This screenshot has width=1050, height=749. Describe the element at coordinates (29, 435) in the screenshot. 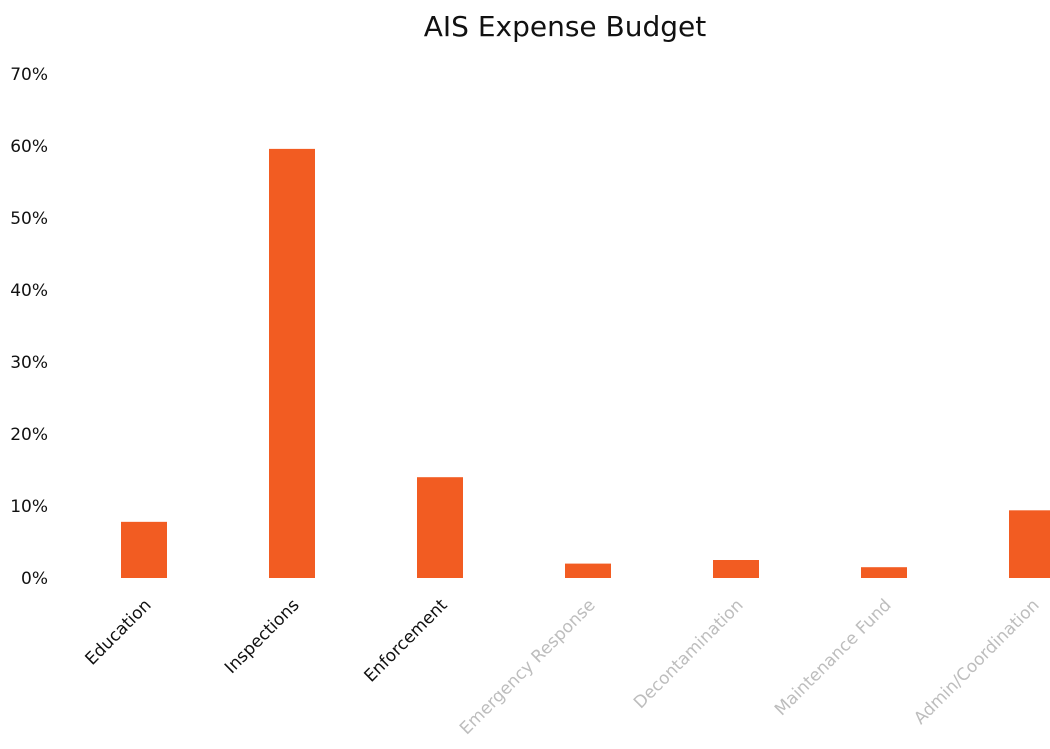

I see `y-tick-label: 20%` at that location.